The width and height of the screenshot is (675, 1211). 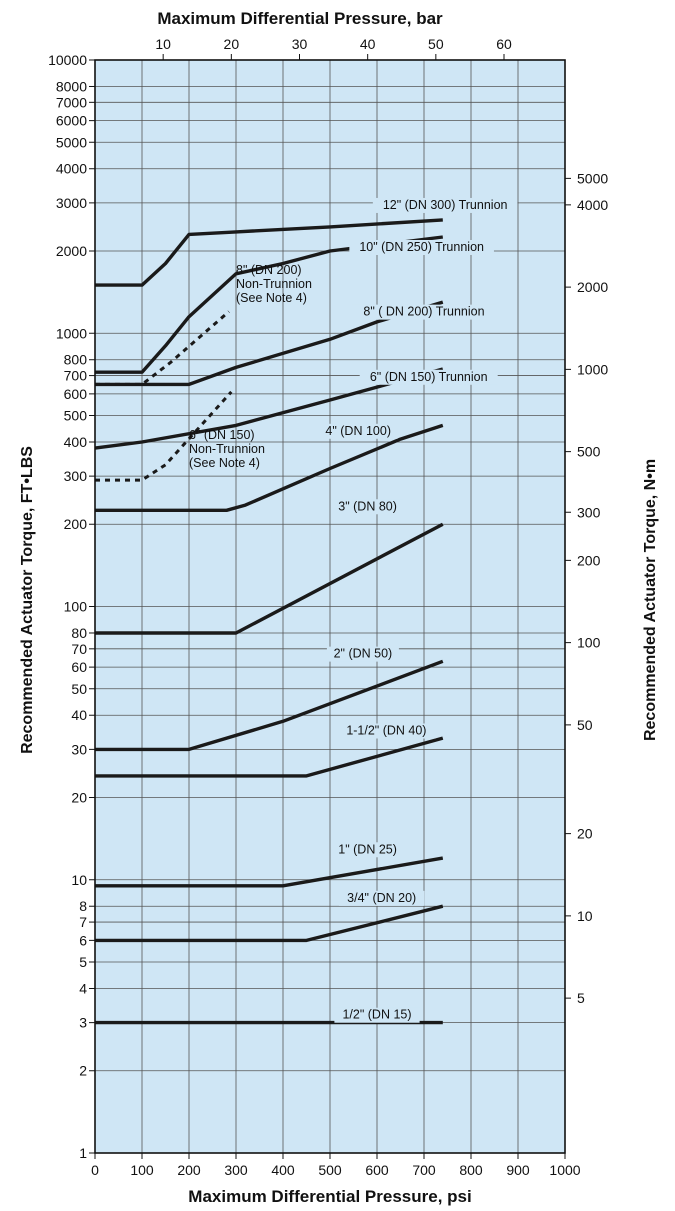 What do you see at coordinates (71, 121) in the screenshot?
I see `y-tick-label: 6000` at bounding box center [71, 121].